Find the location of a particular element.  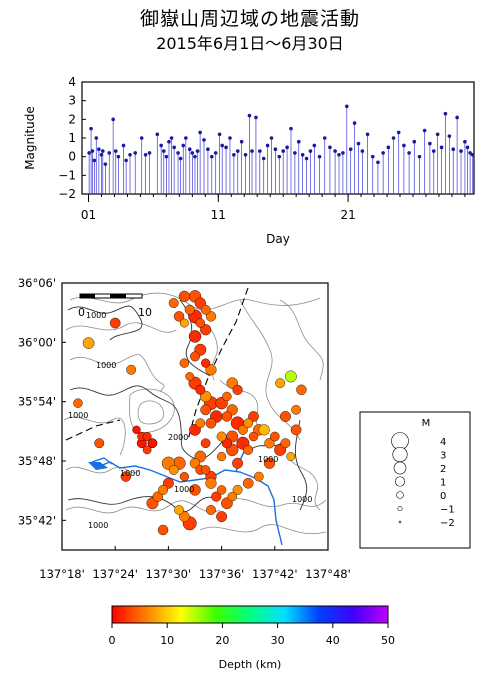

colorbar-tick-label: 40 is located at coordinates (333, 640).